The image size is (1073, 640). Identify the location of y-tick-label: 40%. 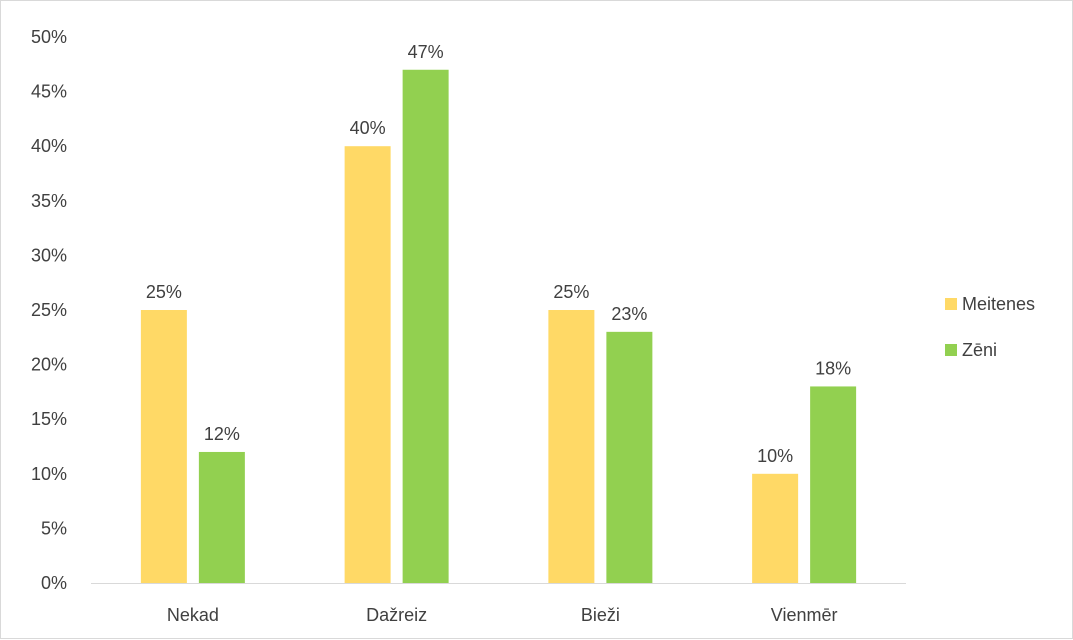
(49, 146).